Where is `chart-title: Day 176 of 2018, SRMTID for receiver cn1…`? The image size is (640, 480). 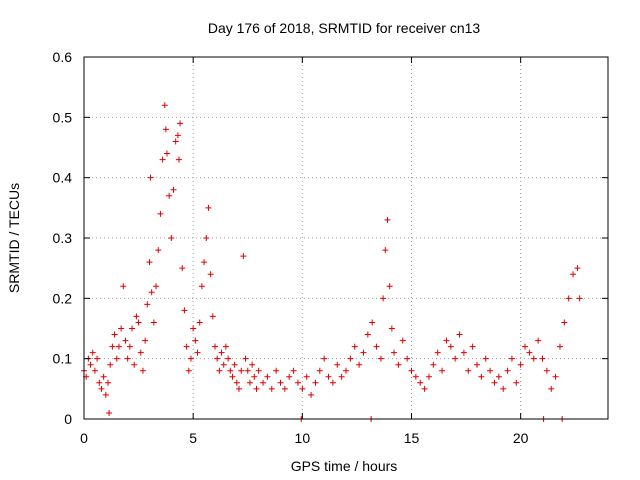 chart-title: Day 176 of 2018, SRMTID for receiver cn1… is located at coordinates (344, 28).